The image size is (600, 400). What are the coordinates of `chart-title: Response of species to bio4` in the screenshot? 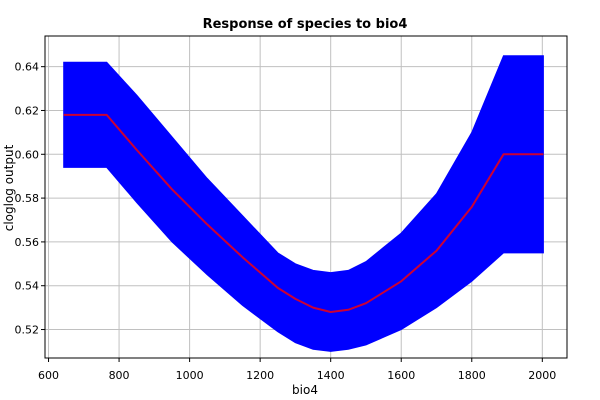 It's located at (305, 24).